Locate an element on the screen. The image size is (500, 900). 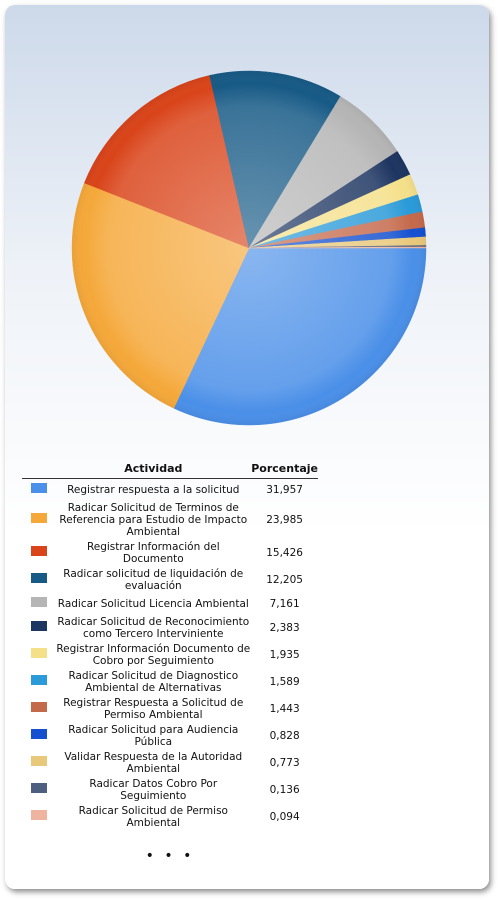
legend-value: 0,828 is located at coordinates (284, 735).